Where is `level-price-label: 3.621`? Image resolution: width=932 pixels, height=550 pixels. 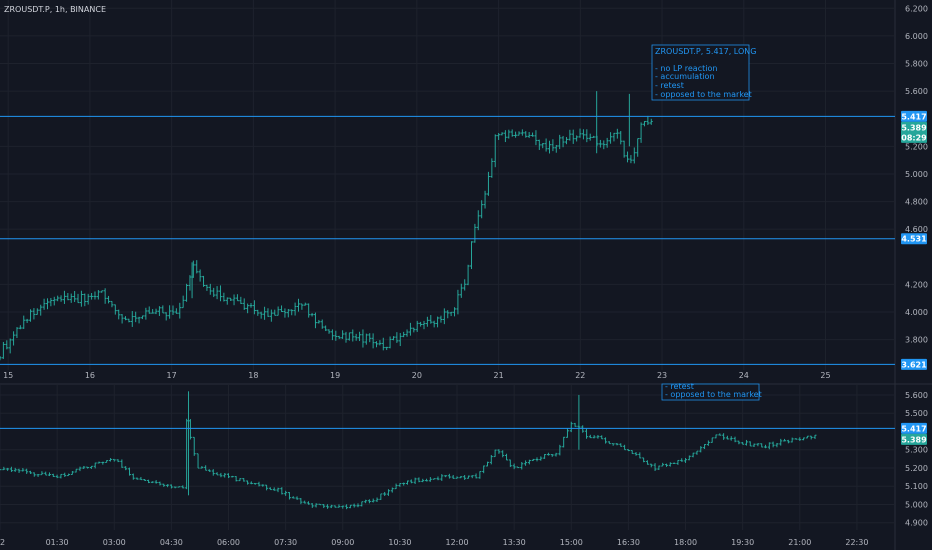 level-price-label: 3.621 is located at coordinates (914, 364).